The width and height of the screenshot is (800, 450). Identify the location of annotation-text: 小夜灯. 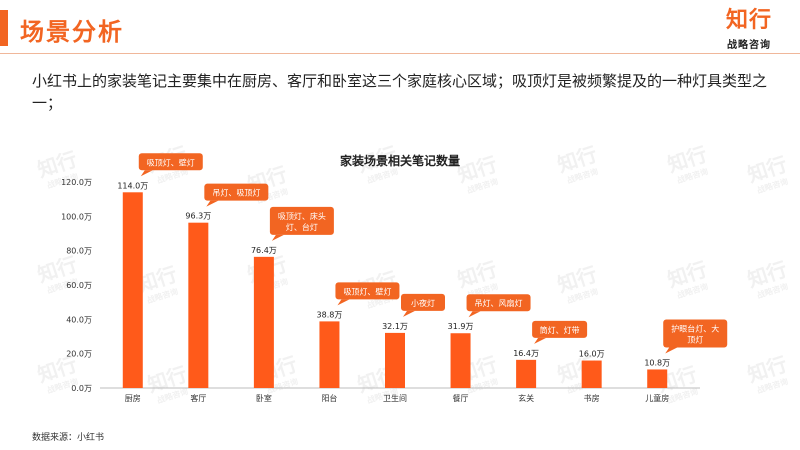
(423, 303).